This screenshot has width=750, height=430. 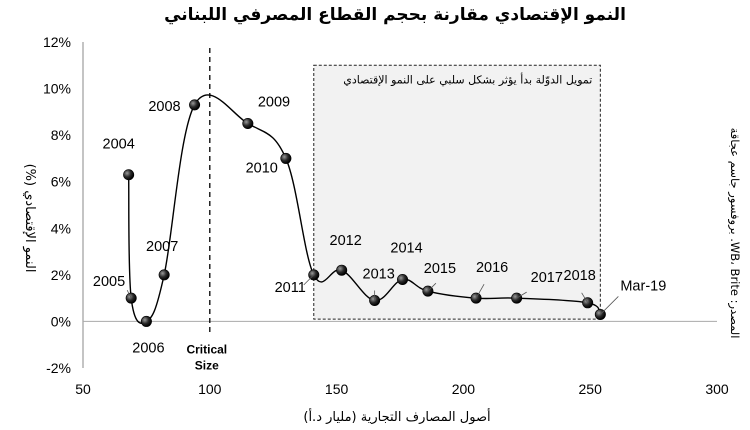 What do you see at coordinates (262, 168) in the screenshot?
I see `data-label: 2010` at bounding box center [262, 168].